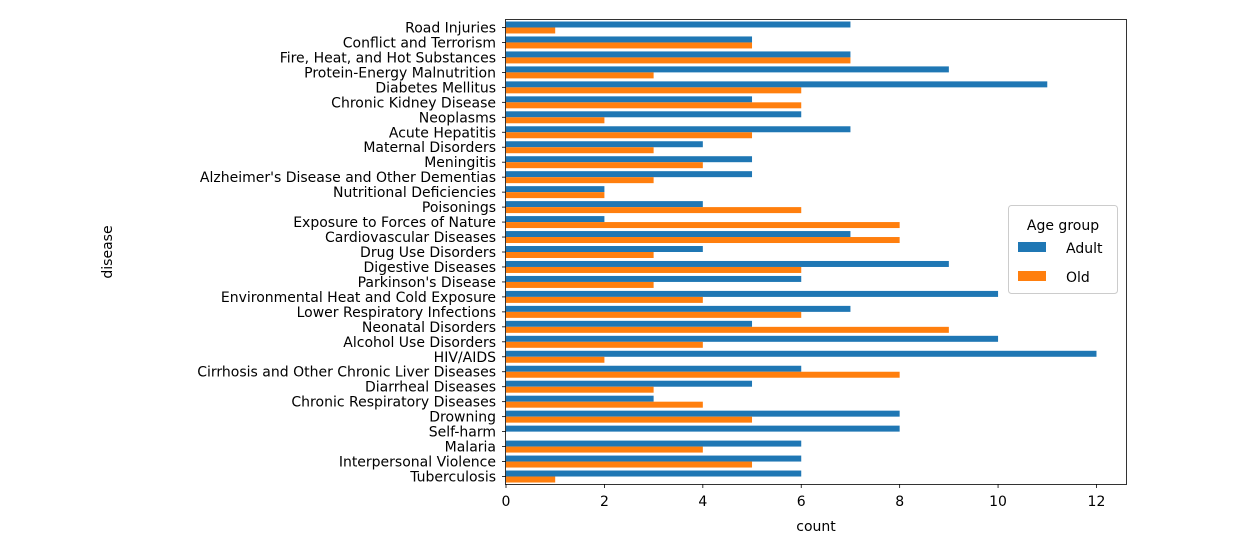  I want to click on bar-diabetes-mellitus-old, so click(654, 90).